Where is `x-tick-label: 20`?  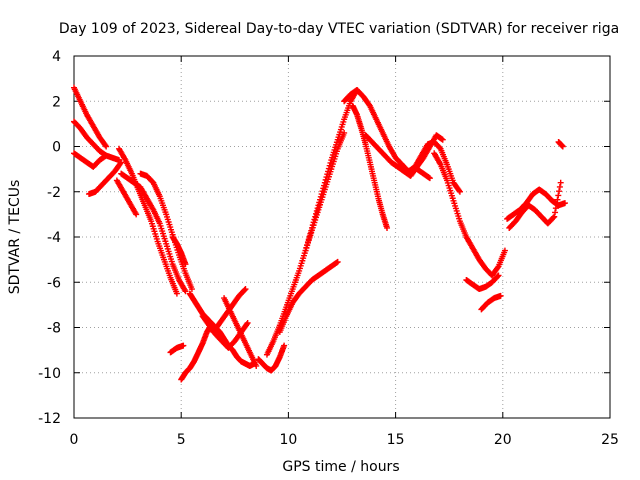
x-tick-label: 20 is located at coordinates (503, 440).